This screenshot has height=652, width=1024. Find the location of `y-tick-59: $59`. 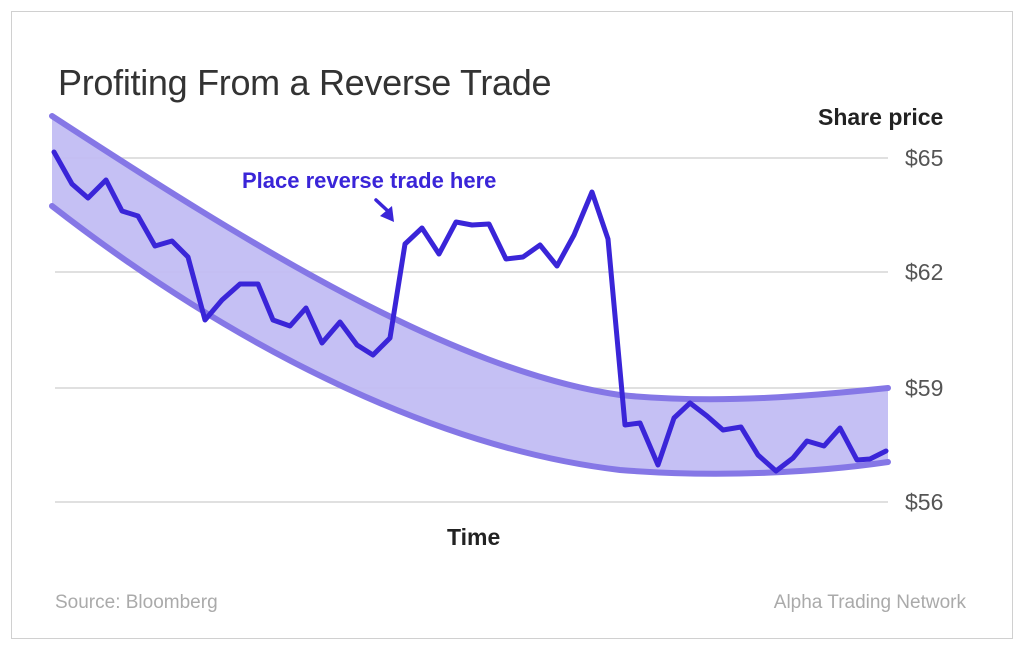

y-tick-59: $59 is located at coordinates (924, 388).